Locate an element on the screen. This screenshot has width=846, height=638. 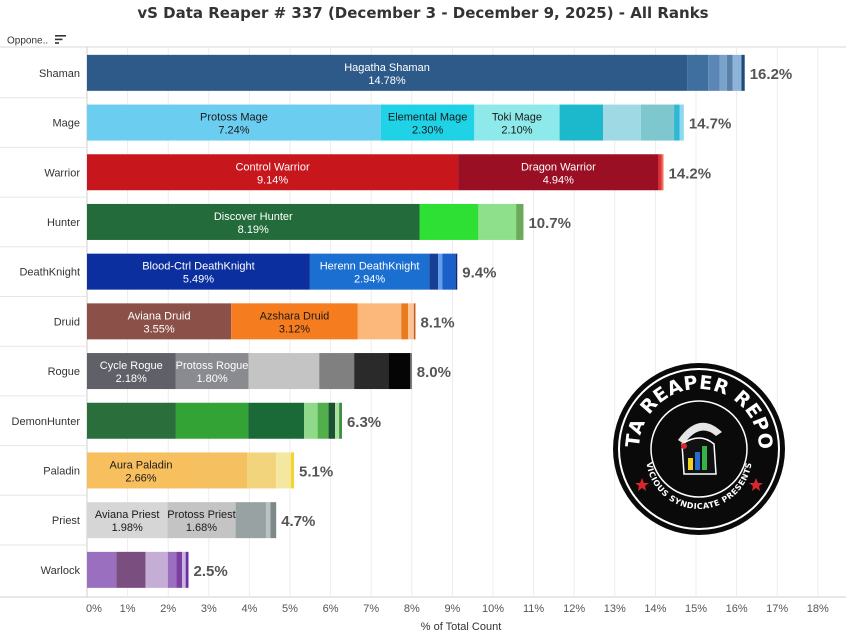
category-label: Warrior is located at coordinates (62, 173).